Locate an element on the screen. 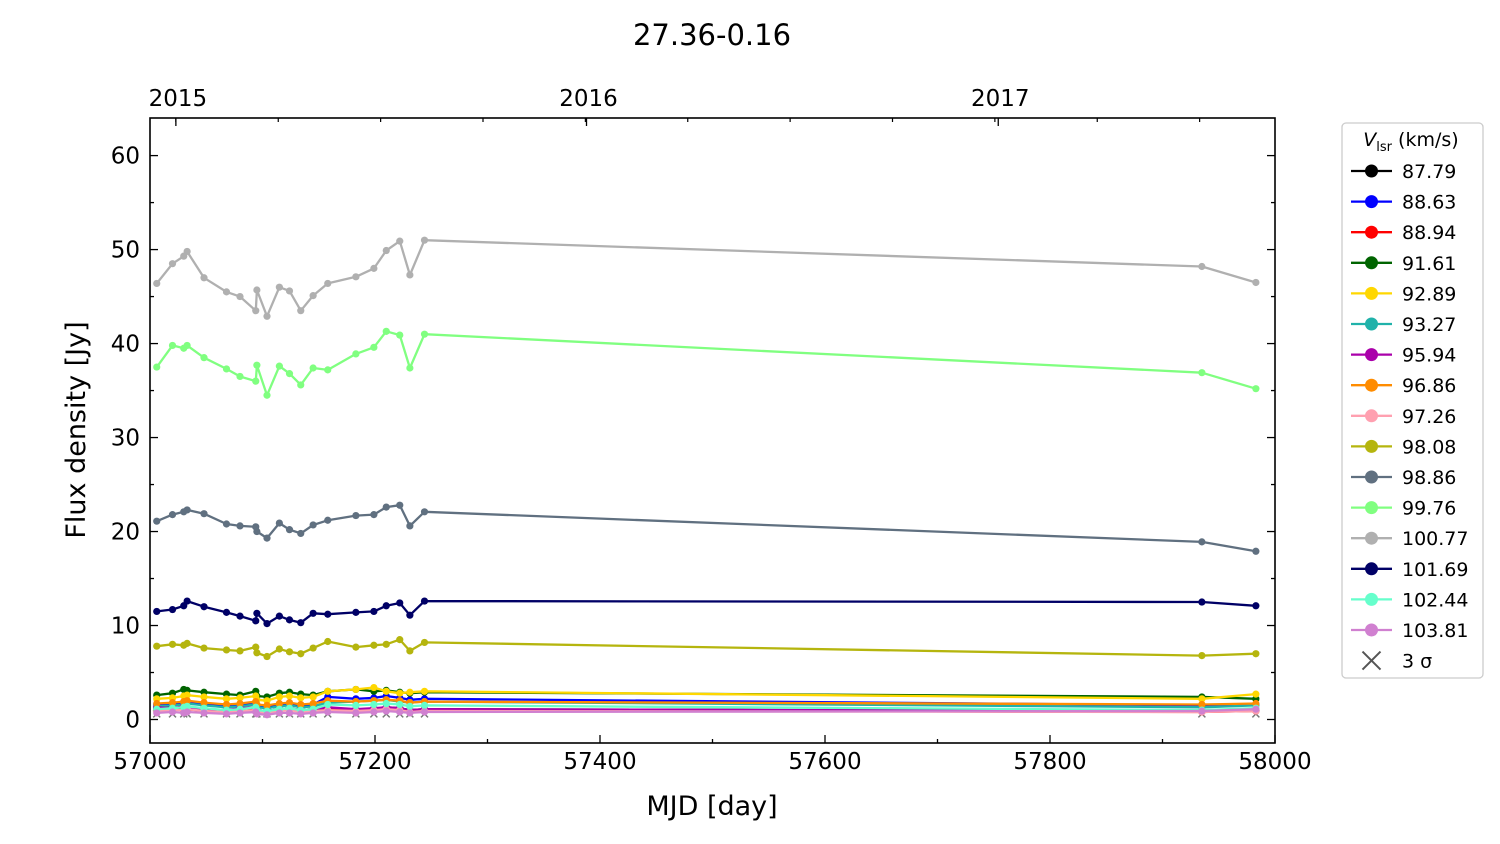 This screenshot has width=1500, height=844. x-tick-label: 57000 is located at coordinates (149, 762).